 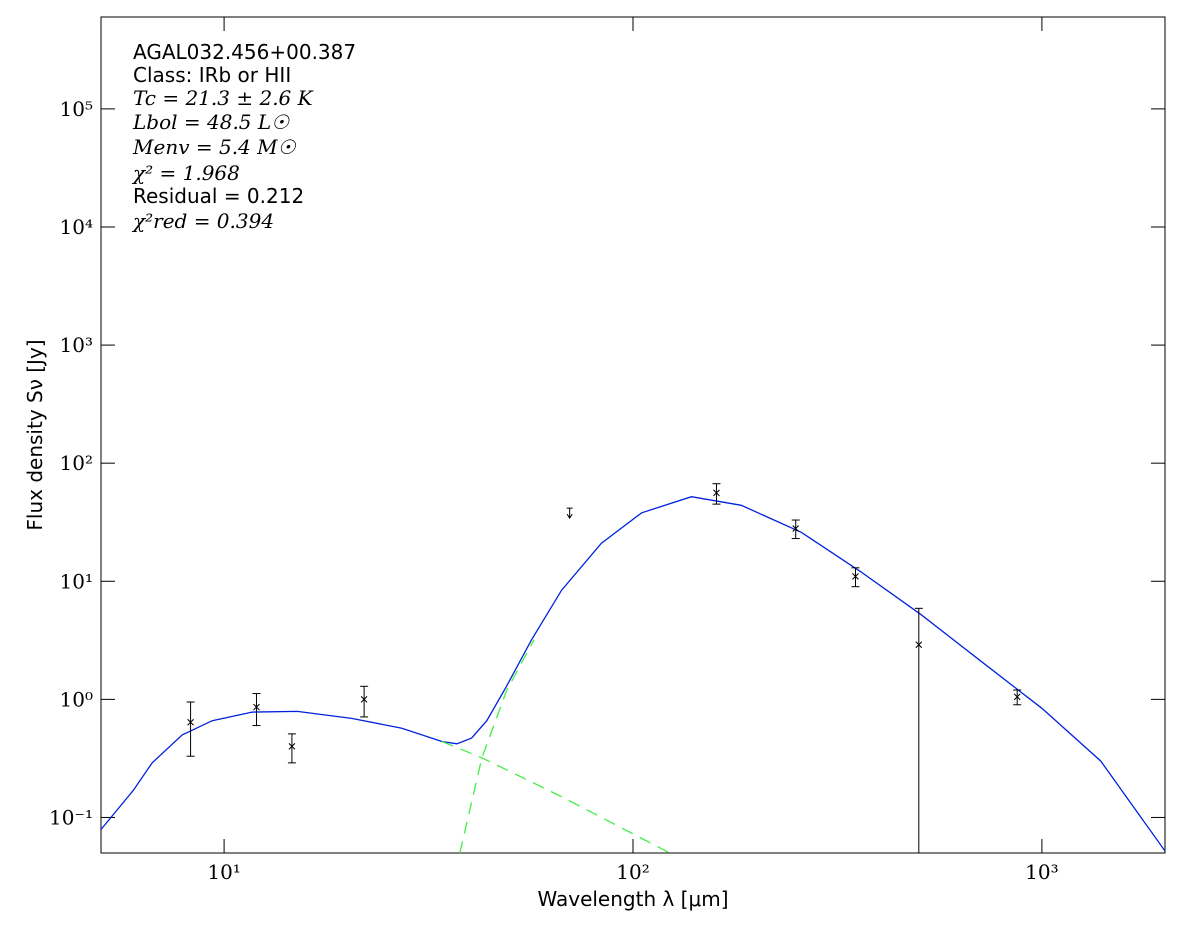 I want to click on x-axis-label: Wavelength λ [μm], so click(x=632, y=899).